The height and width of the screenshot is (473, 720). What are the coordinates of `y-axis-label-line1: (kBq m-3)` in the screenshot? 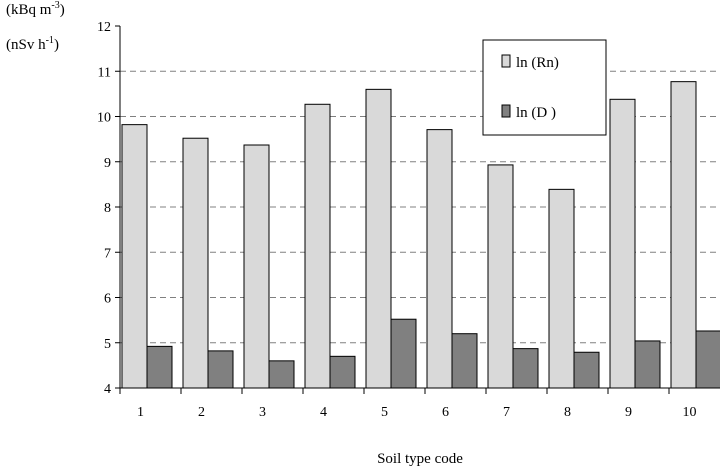 It's located at (35, 9).